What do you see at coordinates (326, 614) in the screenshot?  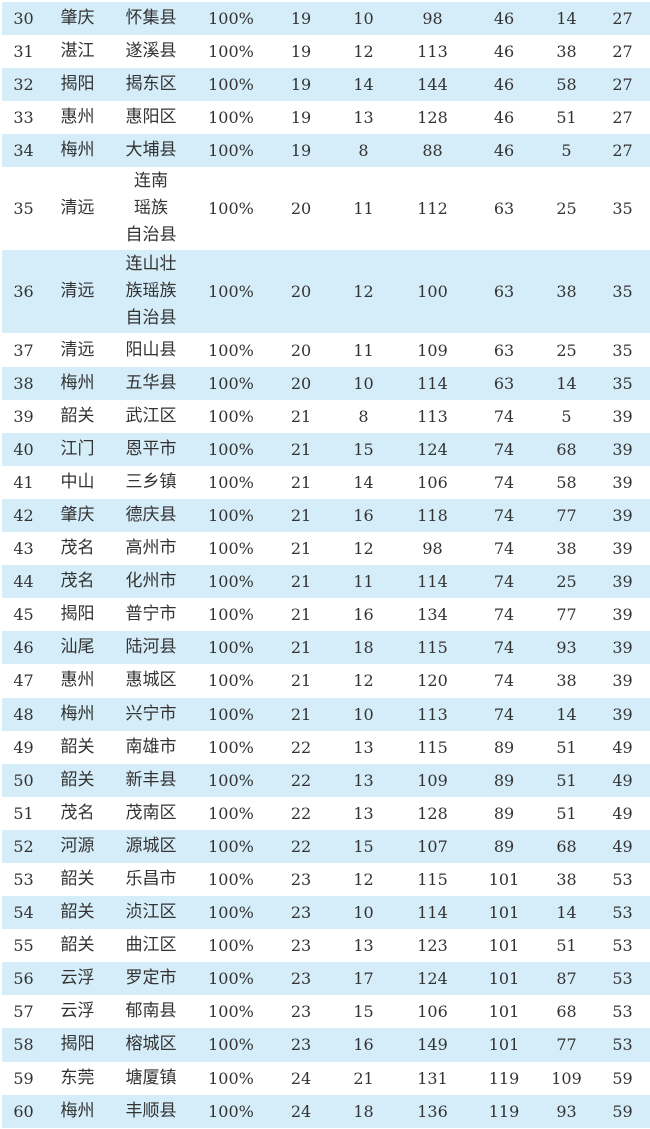 I see `table-row: 45 揭阳 普宁市 100% 21 16 134 74 77 39` at bounding box center [326, 614].